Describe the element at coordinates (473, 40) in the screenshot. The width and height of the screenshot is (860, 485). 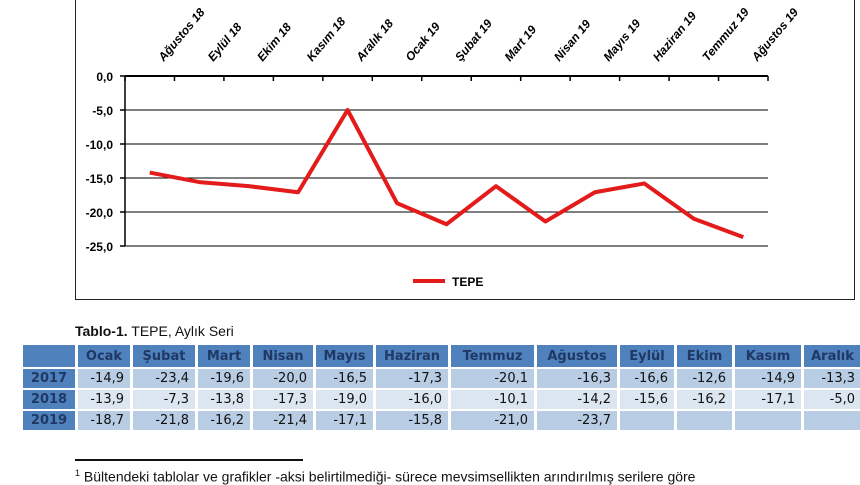
I see `x-tick-label: Şubat 19` at that location.